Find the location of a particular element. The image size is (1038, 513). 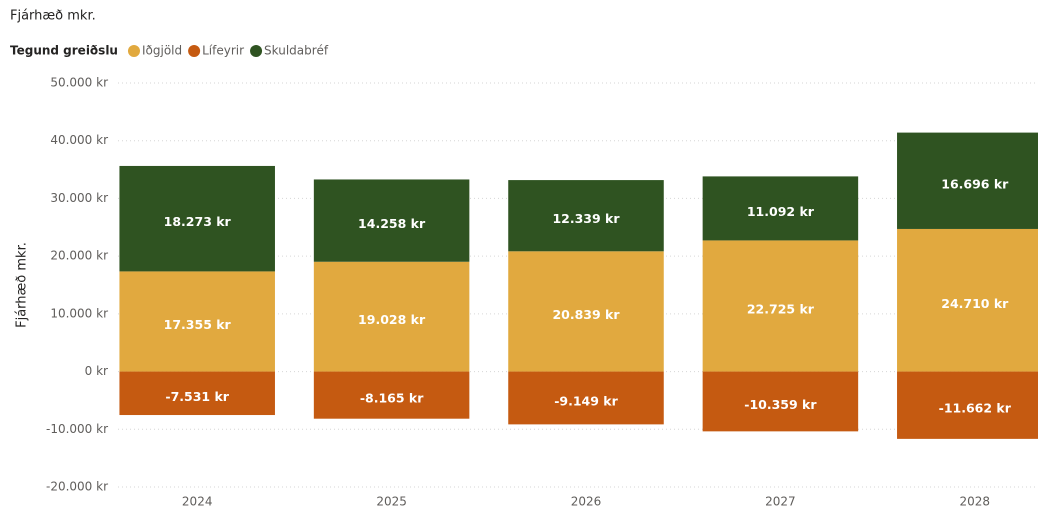

y-tick-label: -20.000 kr is located at coordinates (77, 487).